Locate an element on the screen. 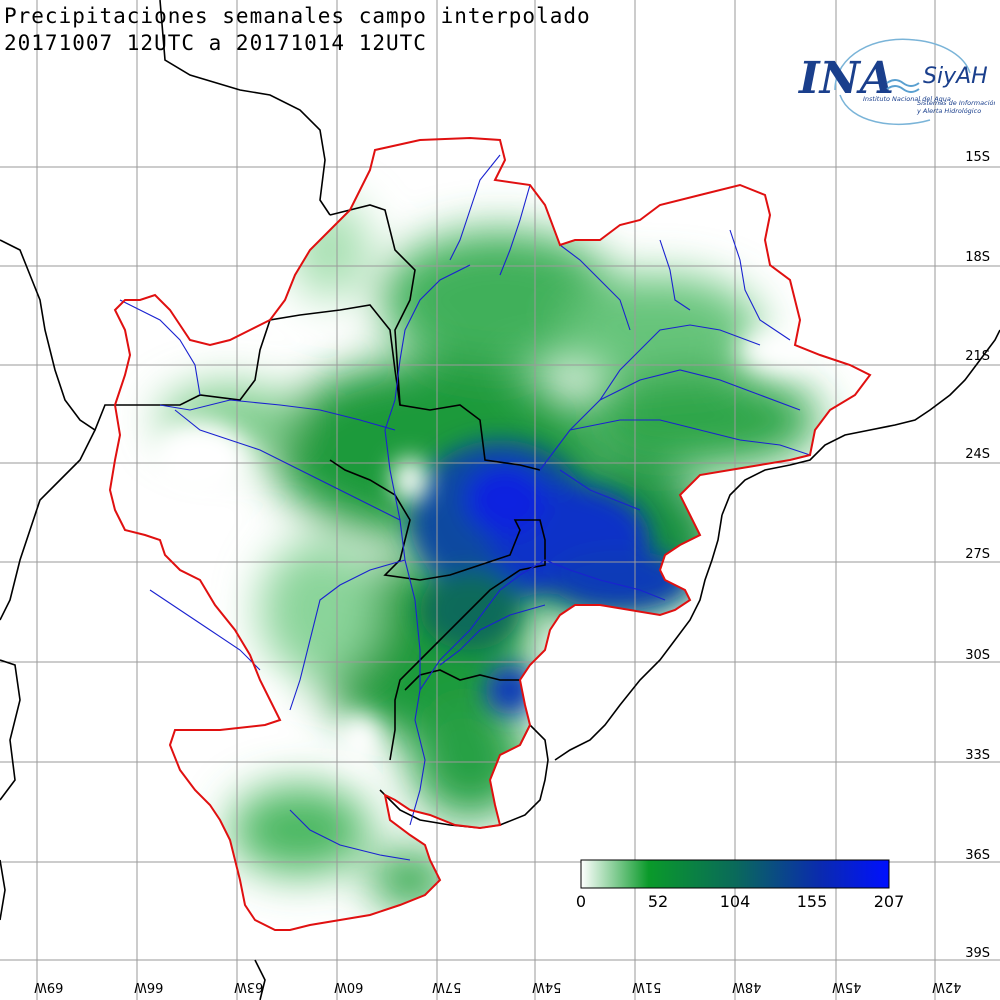 Image resolution: width=1000 pixels, height=1000 pixels. lat-label-33s: 33S is located at coordinates (977, 755).